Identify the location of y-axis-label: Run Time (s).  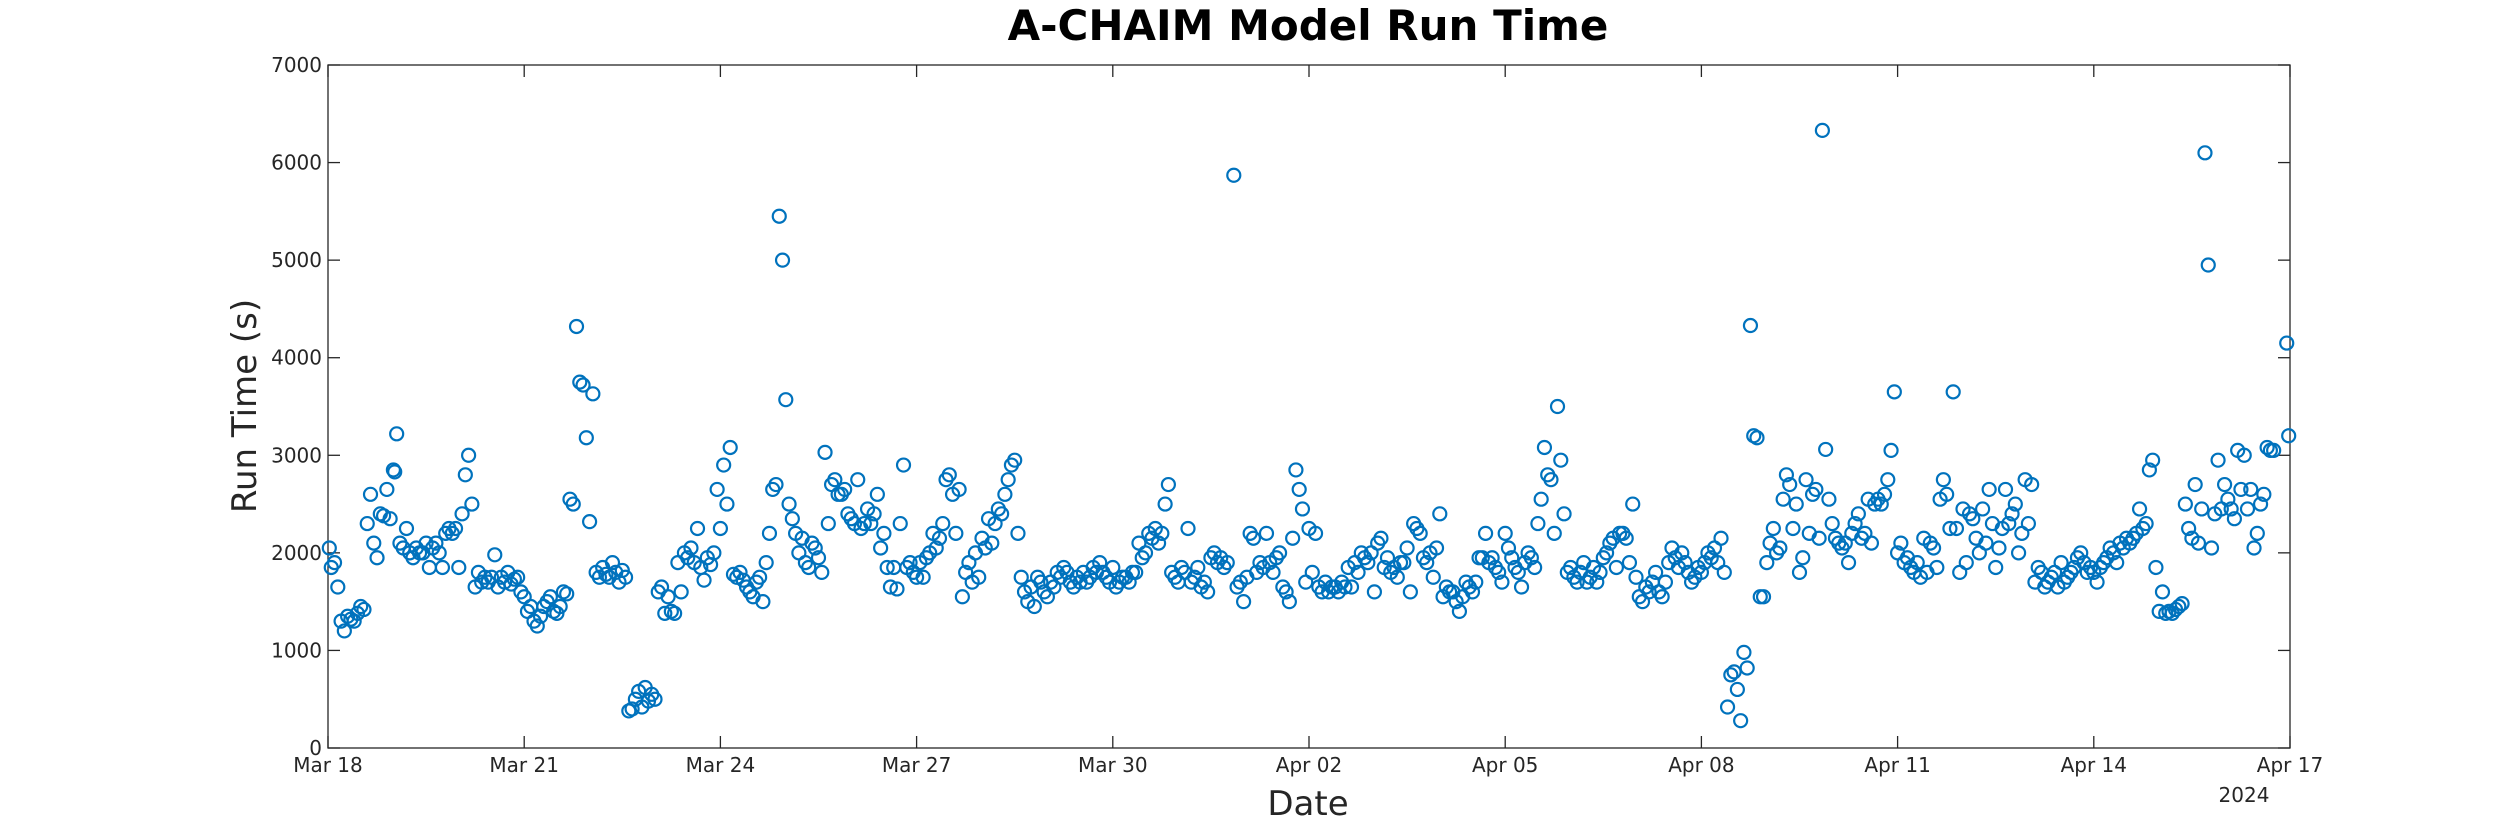
(245, 406).